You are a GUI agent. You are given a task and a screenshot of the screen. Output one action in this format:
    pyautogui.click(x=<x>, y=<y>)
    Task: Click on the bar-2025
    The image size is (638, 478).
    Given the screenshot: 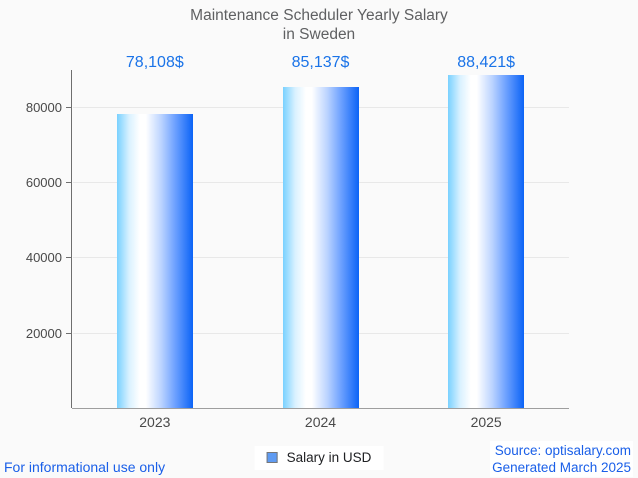 What is the action you would take?
    pyautogui.click(x=486, y=241)
    